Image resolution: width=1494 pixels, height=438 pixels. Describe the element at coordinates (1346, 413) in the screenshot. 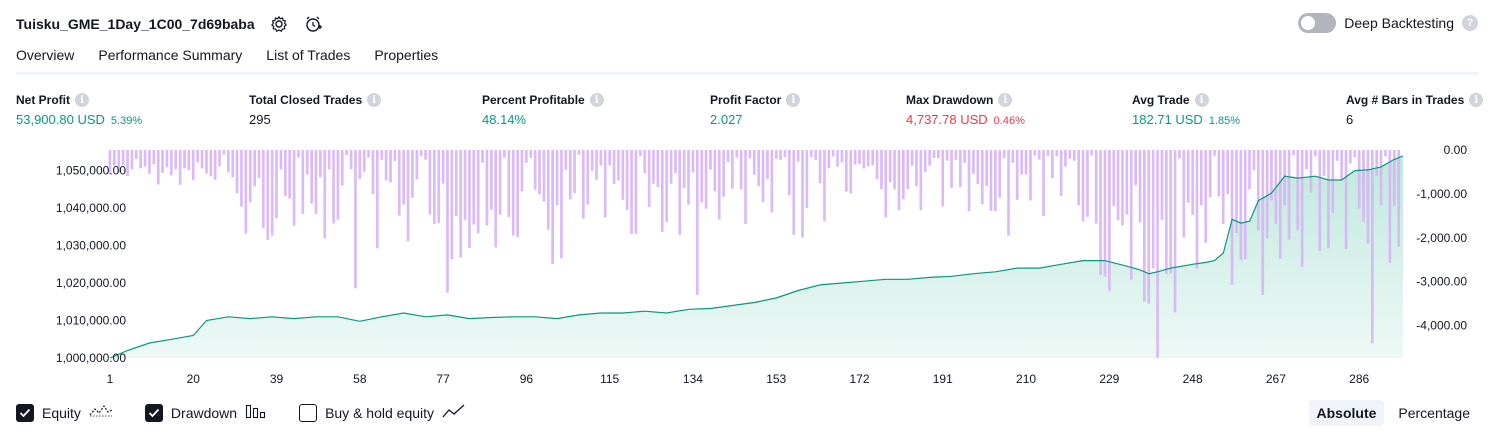

I see `mode-absolute: Absolute` at that location.